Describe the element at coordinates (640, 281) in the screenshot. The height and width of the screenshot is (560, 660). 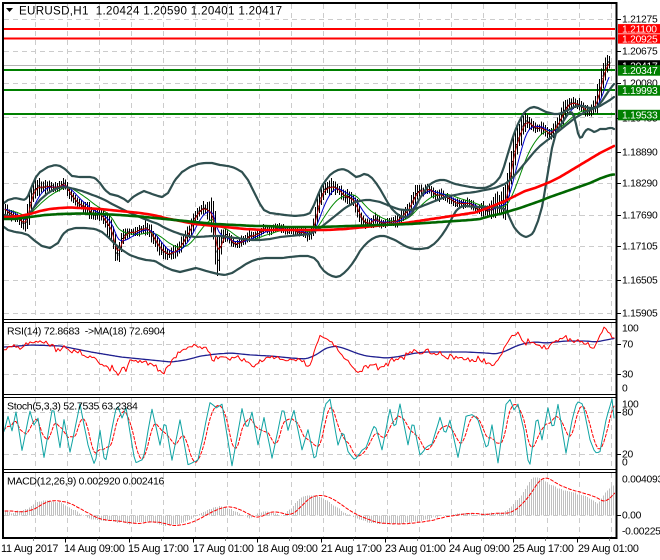
I see `svg-text: 1.16505` at that location.